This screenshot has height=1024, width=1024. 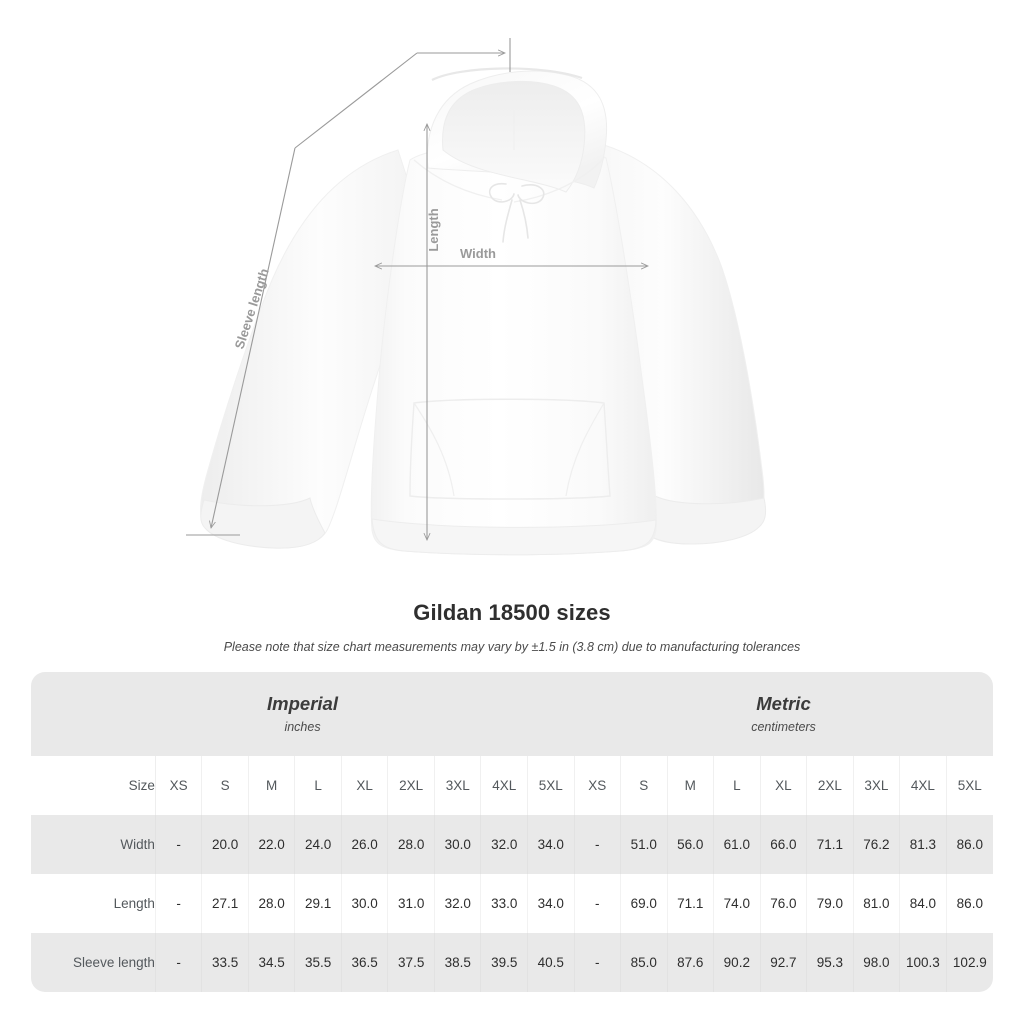 I want to click on cell-length-metric-l: 74.0, so click(x=737, y=903).